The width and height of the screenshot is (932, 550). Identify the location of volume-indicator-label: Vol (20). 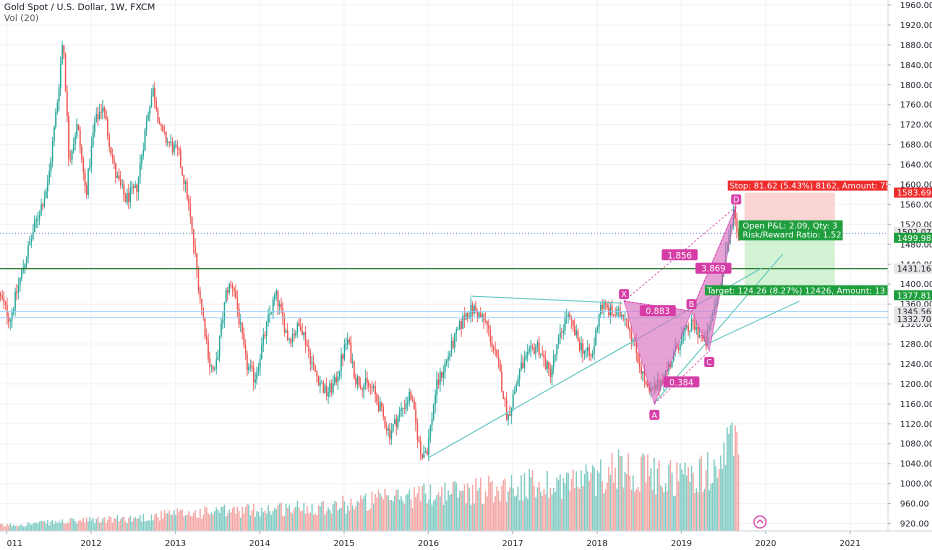
(21, 19).